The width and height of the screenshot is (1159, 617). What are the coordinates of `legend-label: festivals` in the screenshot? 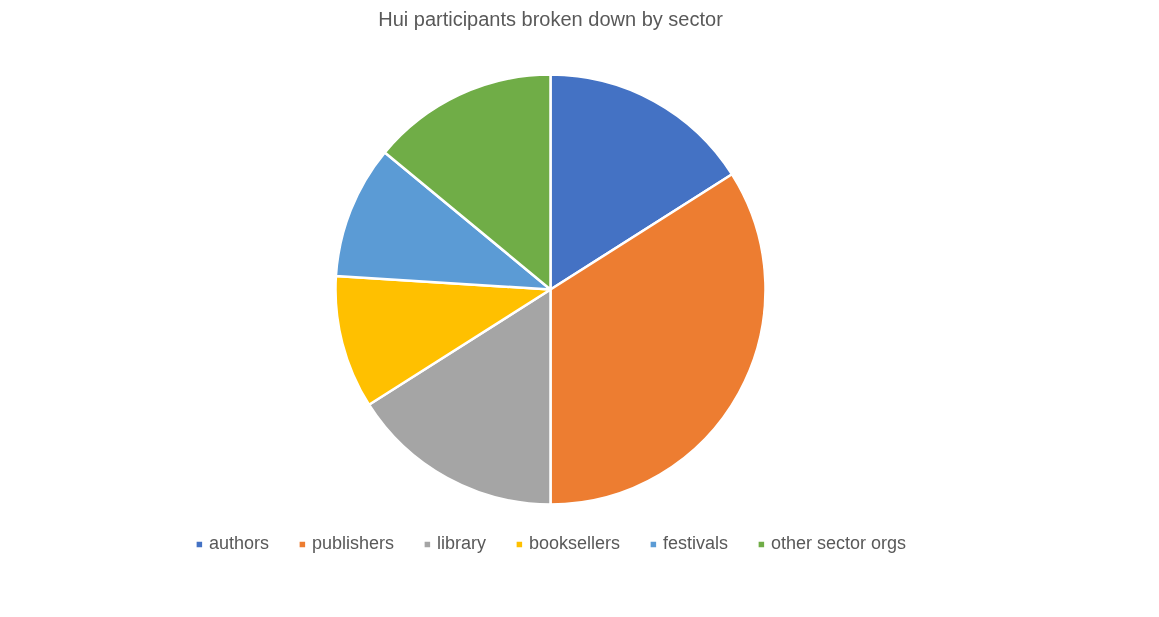 It's located at (696, 543).